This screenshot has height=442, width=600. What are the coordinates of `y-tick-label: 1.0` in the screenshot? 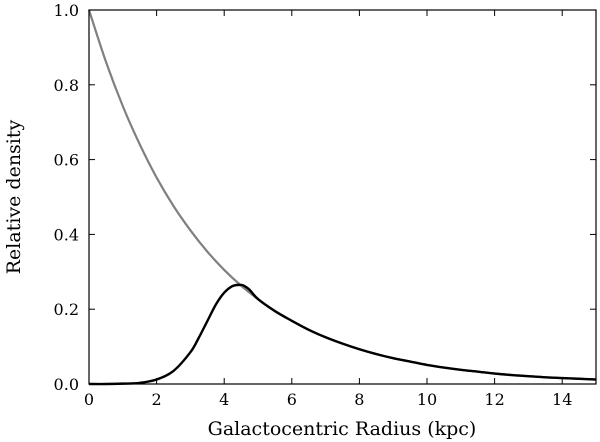 It's located at (66, 10).